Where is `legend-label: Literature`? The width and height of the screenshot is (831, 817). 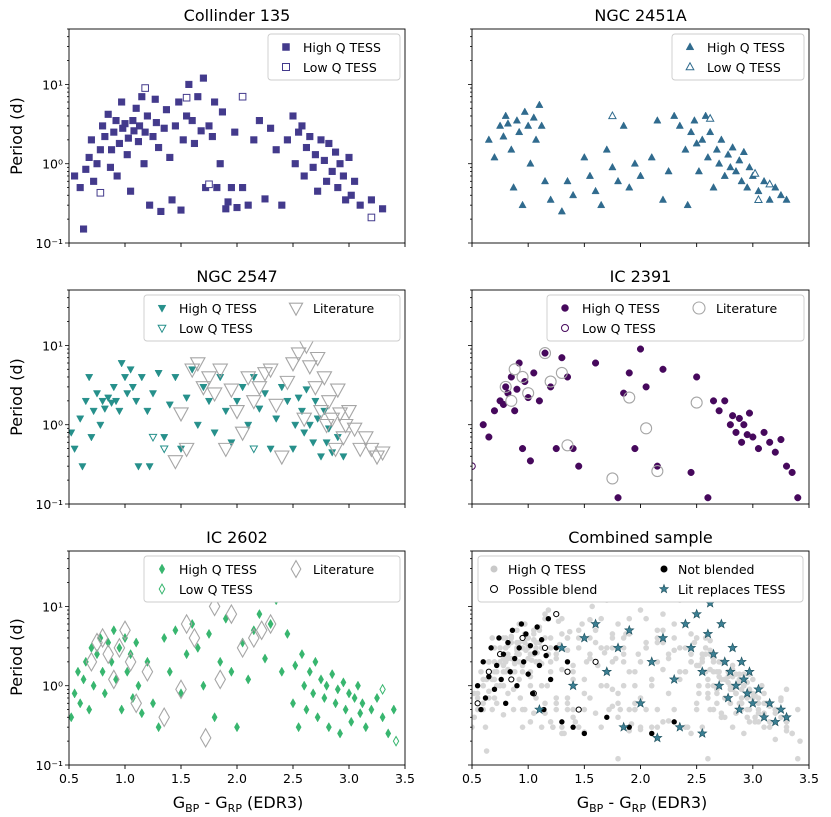 legend-label: Literature is located at coordinates (344, 308).